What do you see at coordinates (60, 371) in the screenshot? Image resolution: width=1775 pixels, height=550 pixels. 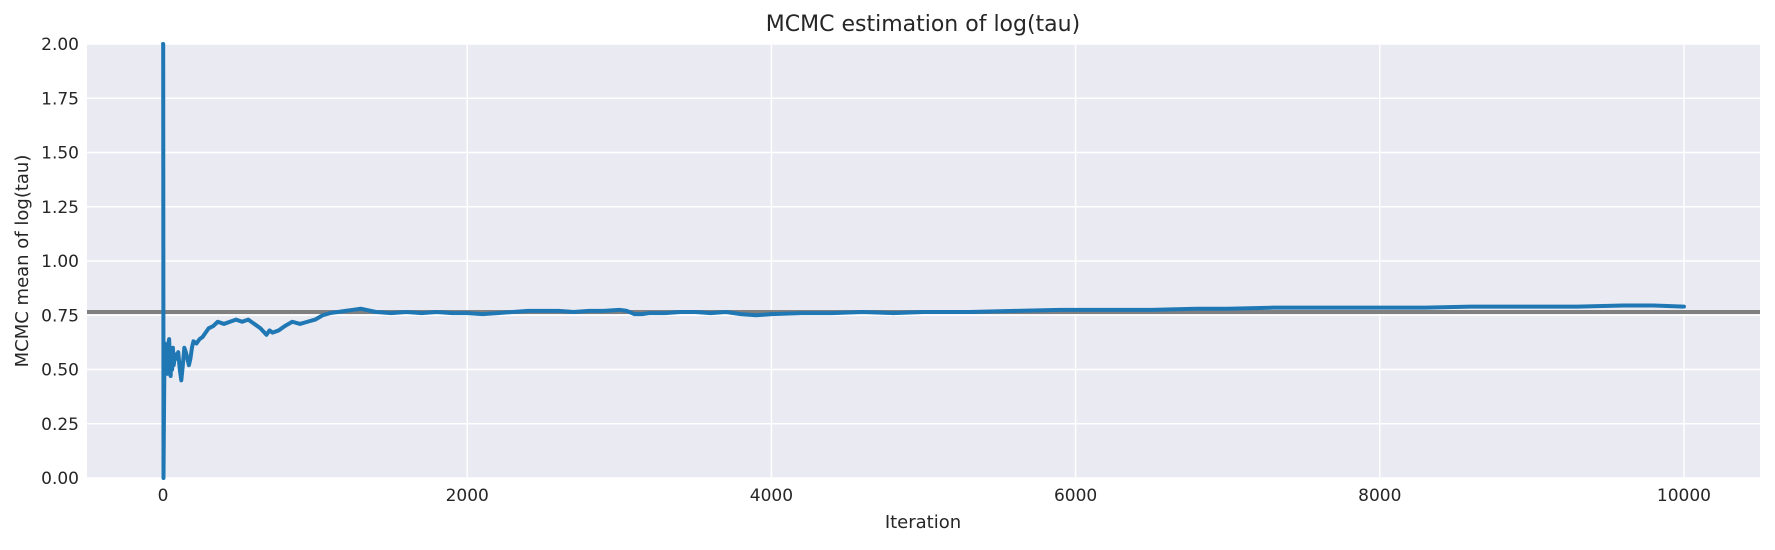 I see `y-tick-label: 0.50` at bounding box center [60, 371].